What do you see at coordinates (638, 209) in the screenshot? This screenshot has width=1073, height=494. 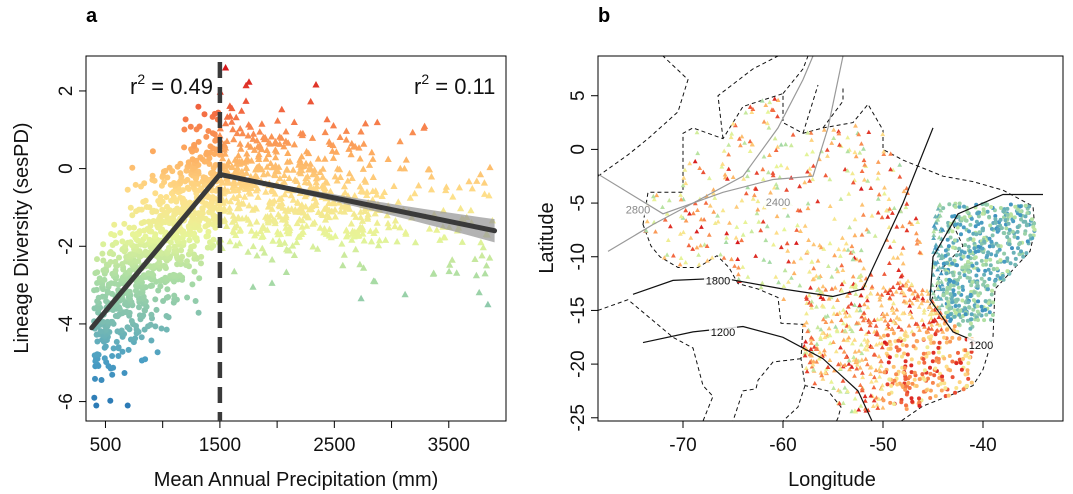 I see `contour-label-bg` at bounding box center [638, 209].